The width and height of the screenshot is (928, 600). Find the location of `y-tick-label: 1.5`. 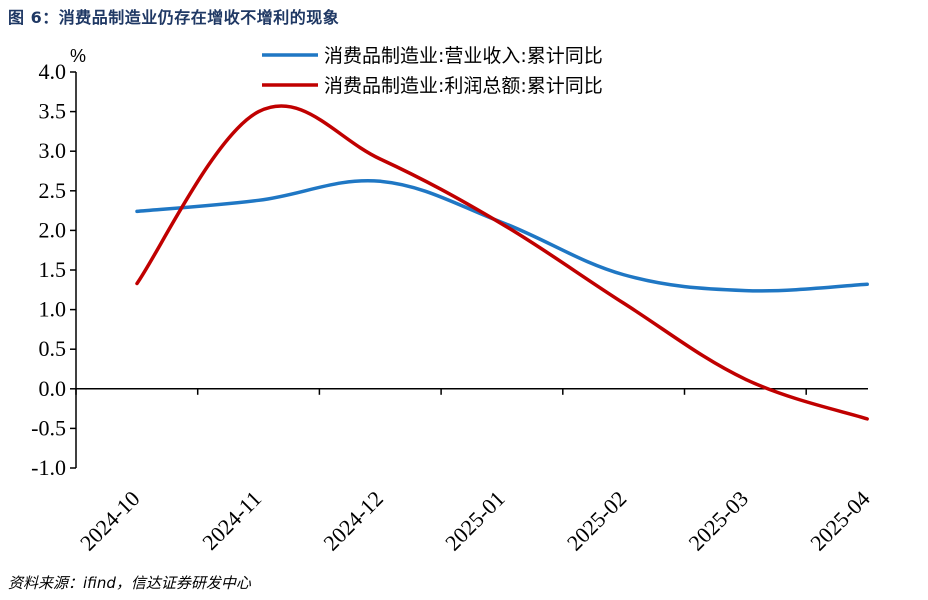

y-tick-label: 1.5 is located at coordinates (53, 269).